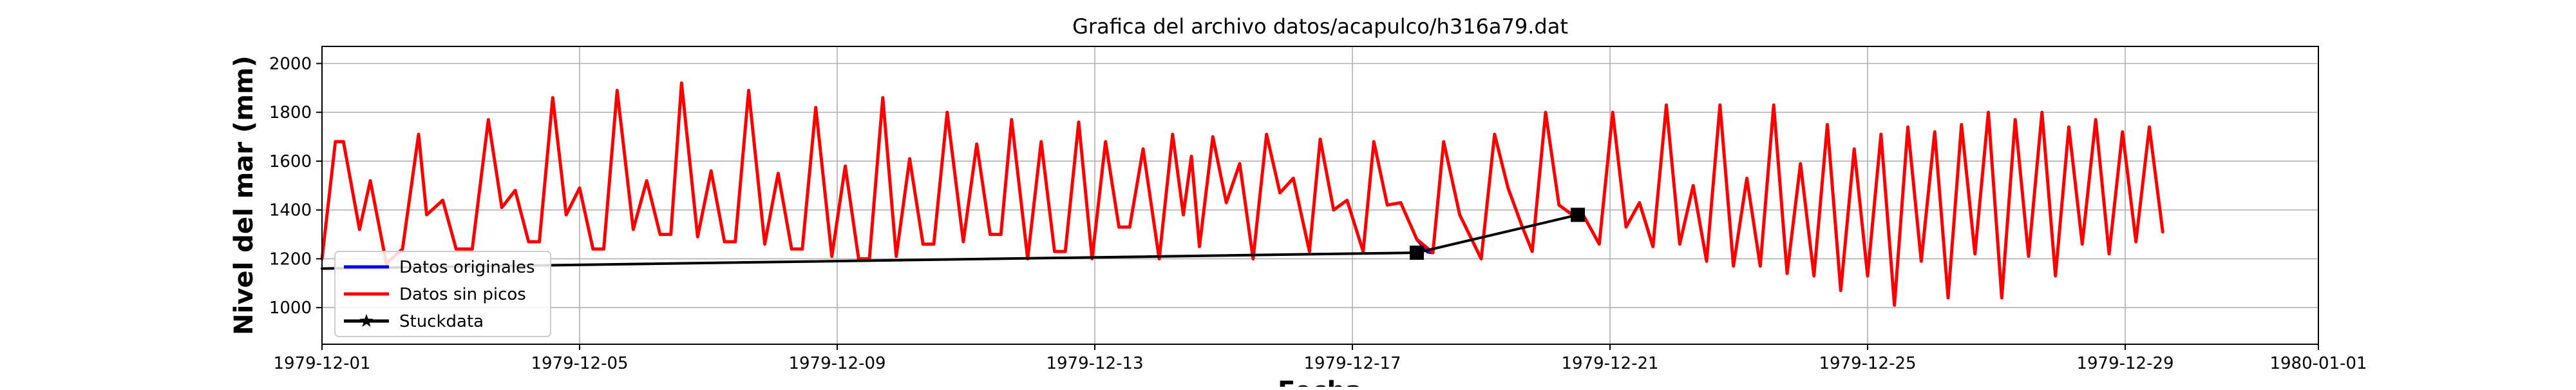  I want to click on y-tick-label: 1800, so click(290, 112).